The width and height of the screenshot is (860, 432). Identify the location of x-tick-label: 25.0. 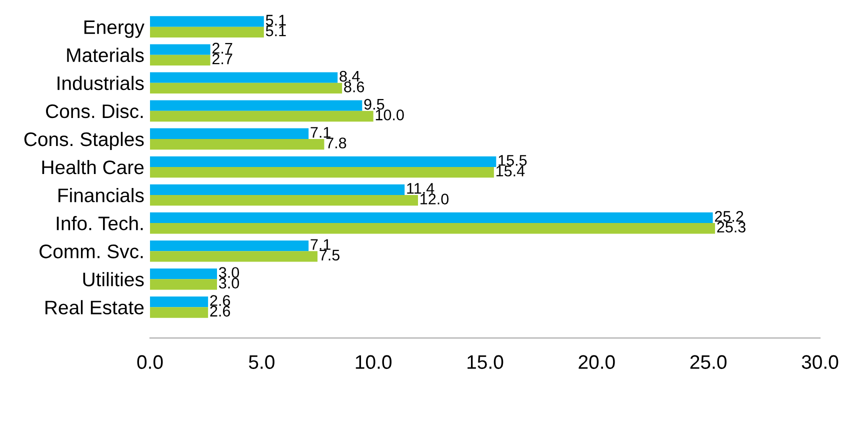
(708, 362).